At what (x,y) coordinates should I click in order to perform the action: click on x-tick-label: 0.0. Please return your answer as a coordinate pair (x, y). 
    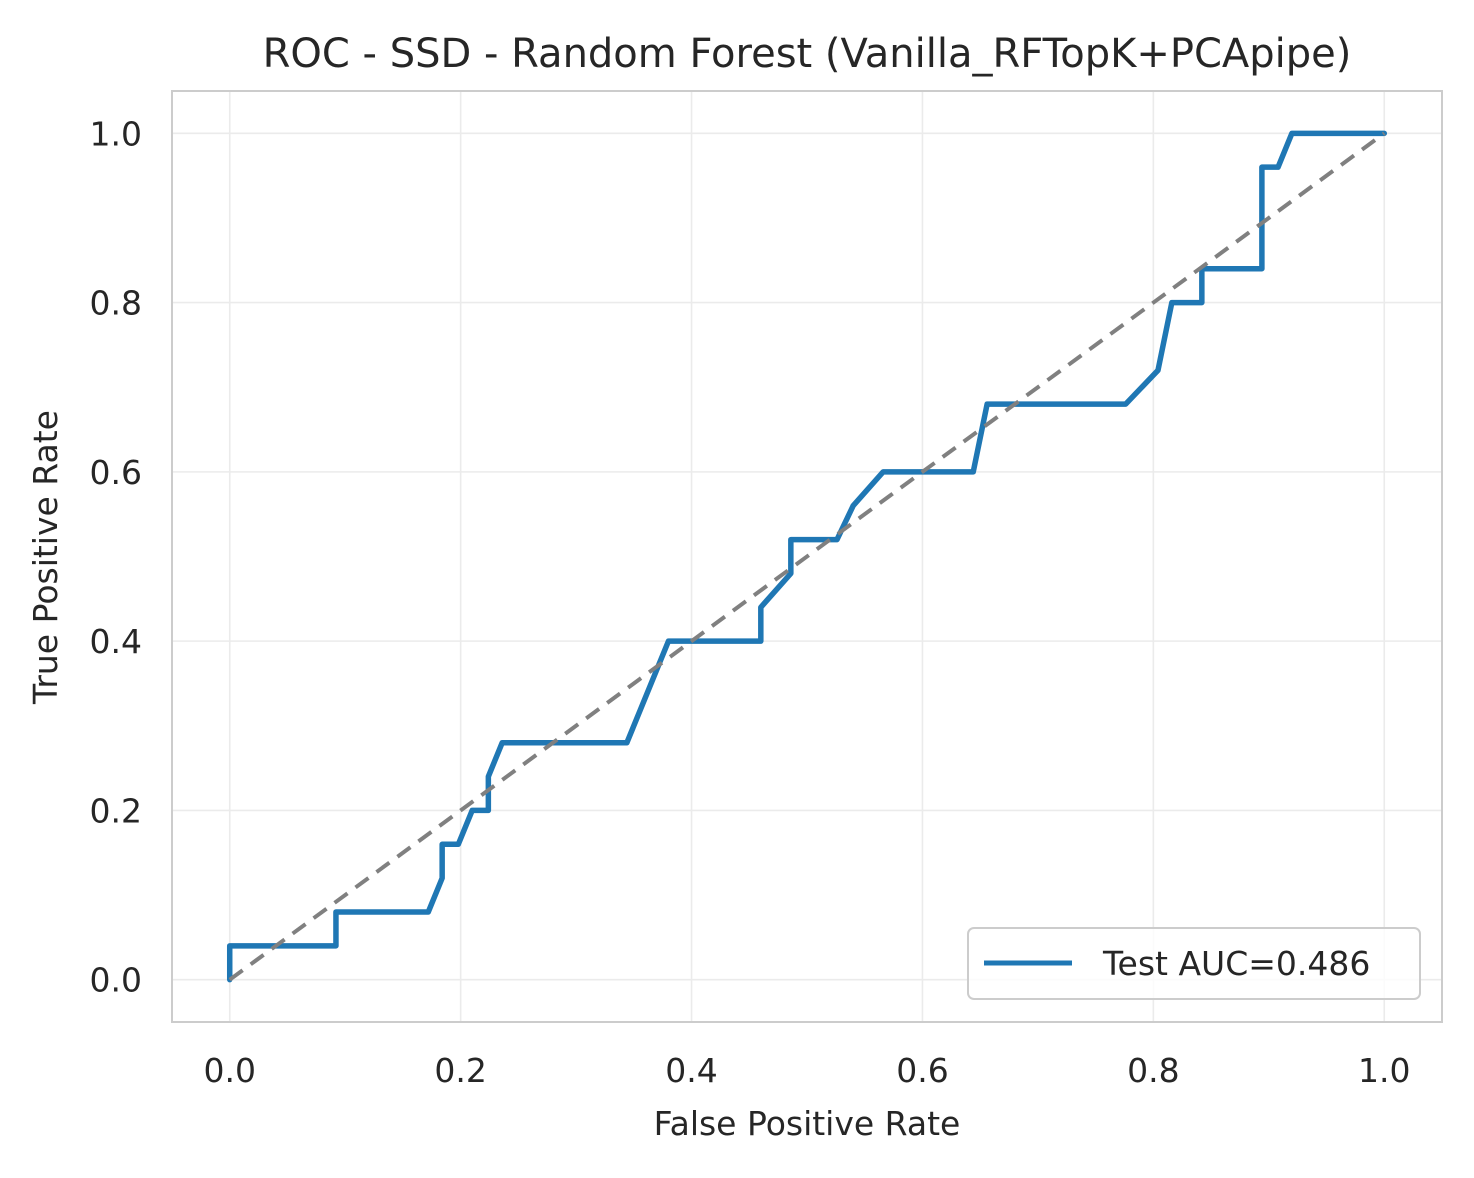
    Looking at the image, I should click on (229, 1070).